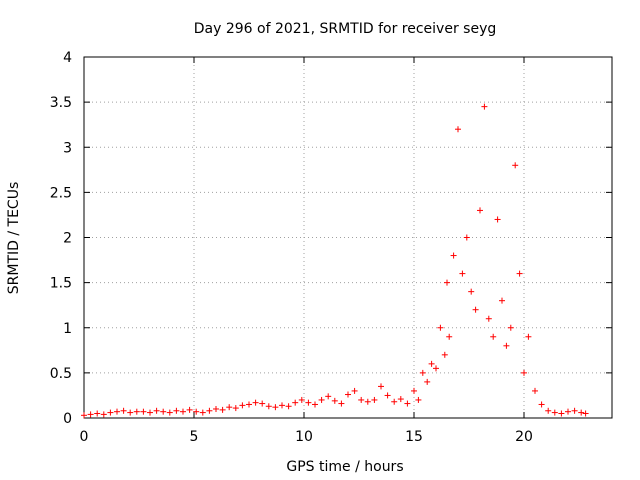  What do you see at coordinates (67, 419) in the screenshot?
I see `y-tick-label: 0` at bounding box center [67, 419].